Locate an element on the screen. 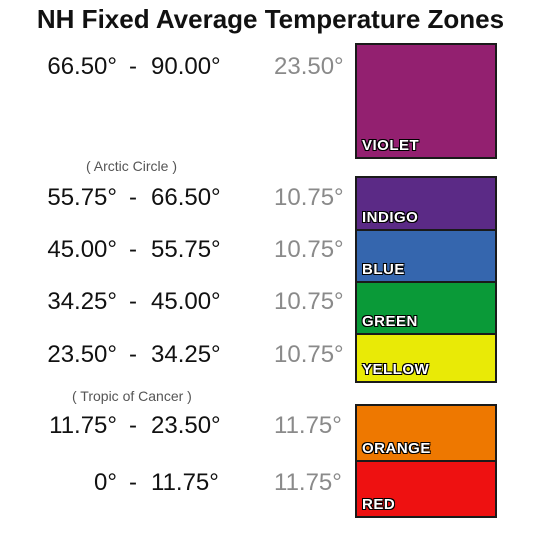 The image size is (541, 540). zone-label-blue: BLUE is located at coordinates (383, 269).